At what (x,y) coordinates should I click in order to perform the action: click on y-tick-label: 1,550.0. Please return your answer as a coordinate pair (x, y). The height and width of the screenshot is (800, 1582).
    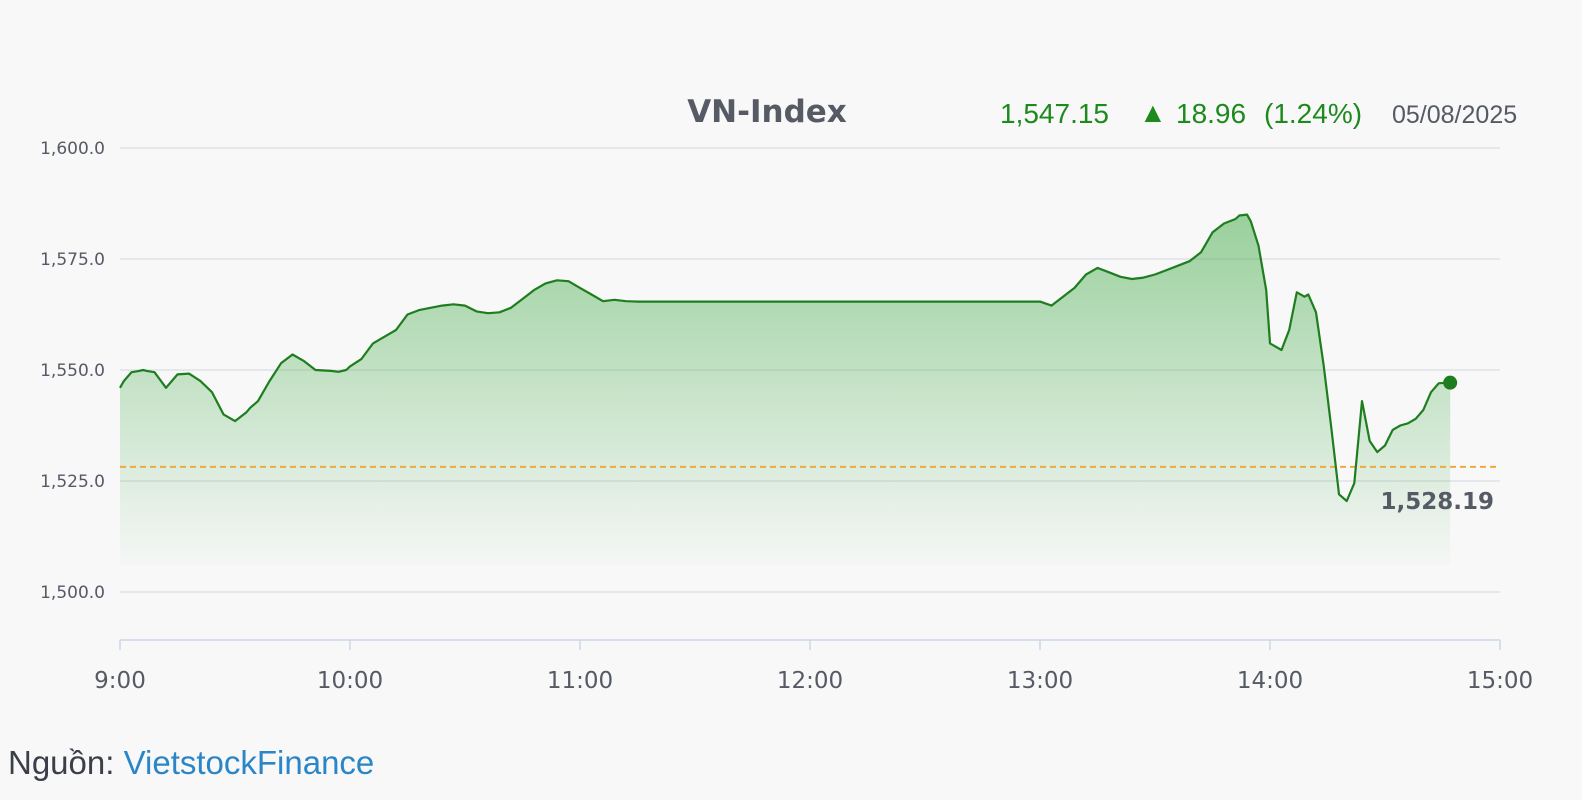
    Looking at the image, I should click on (72, 371).